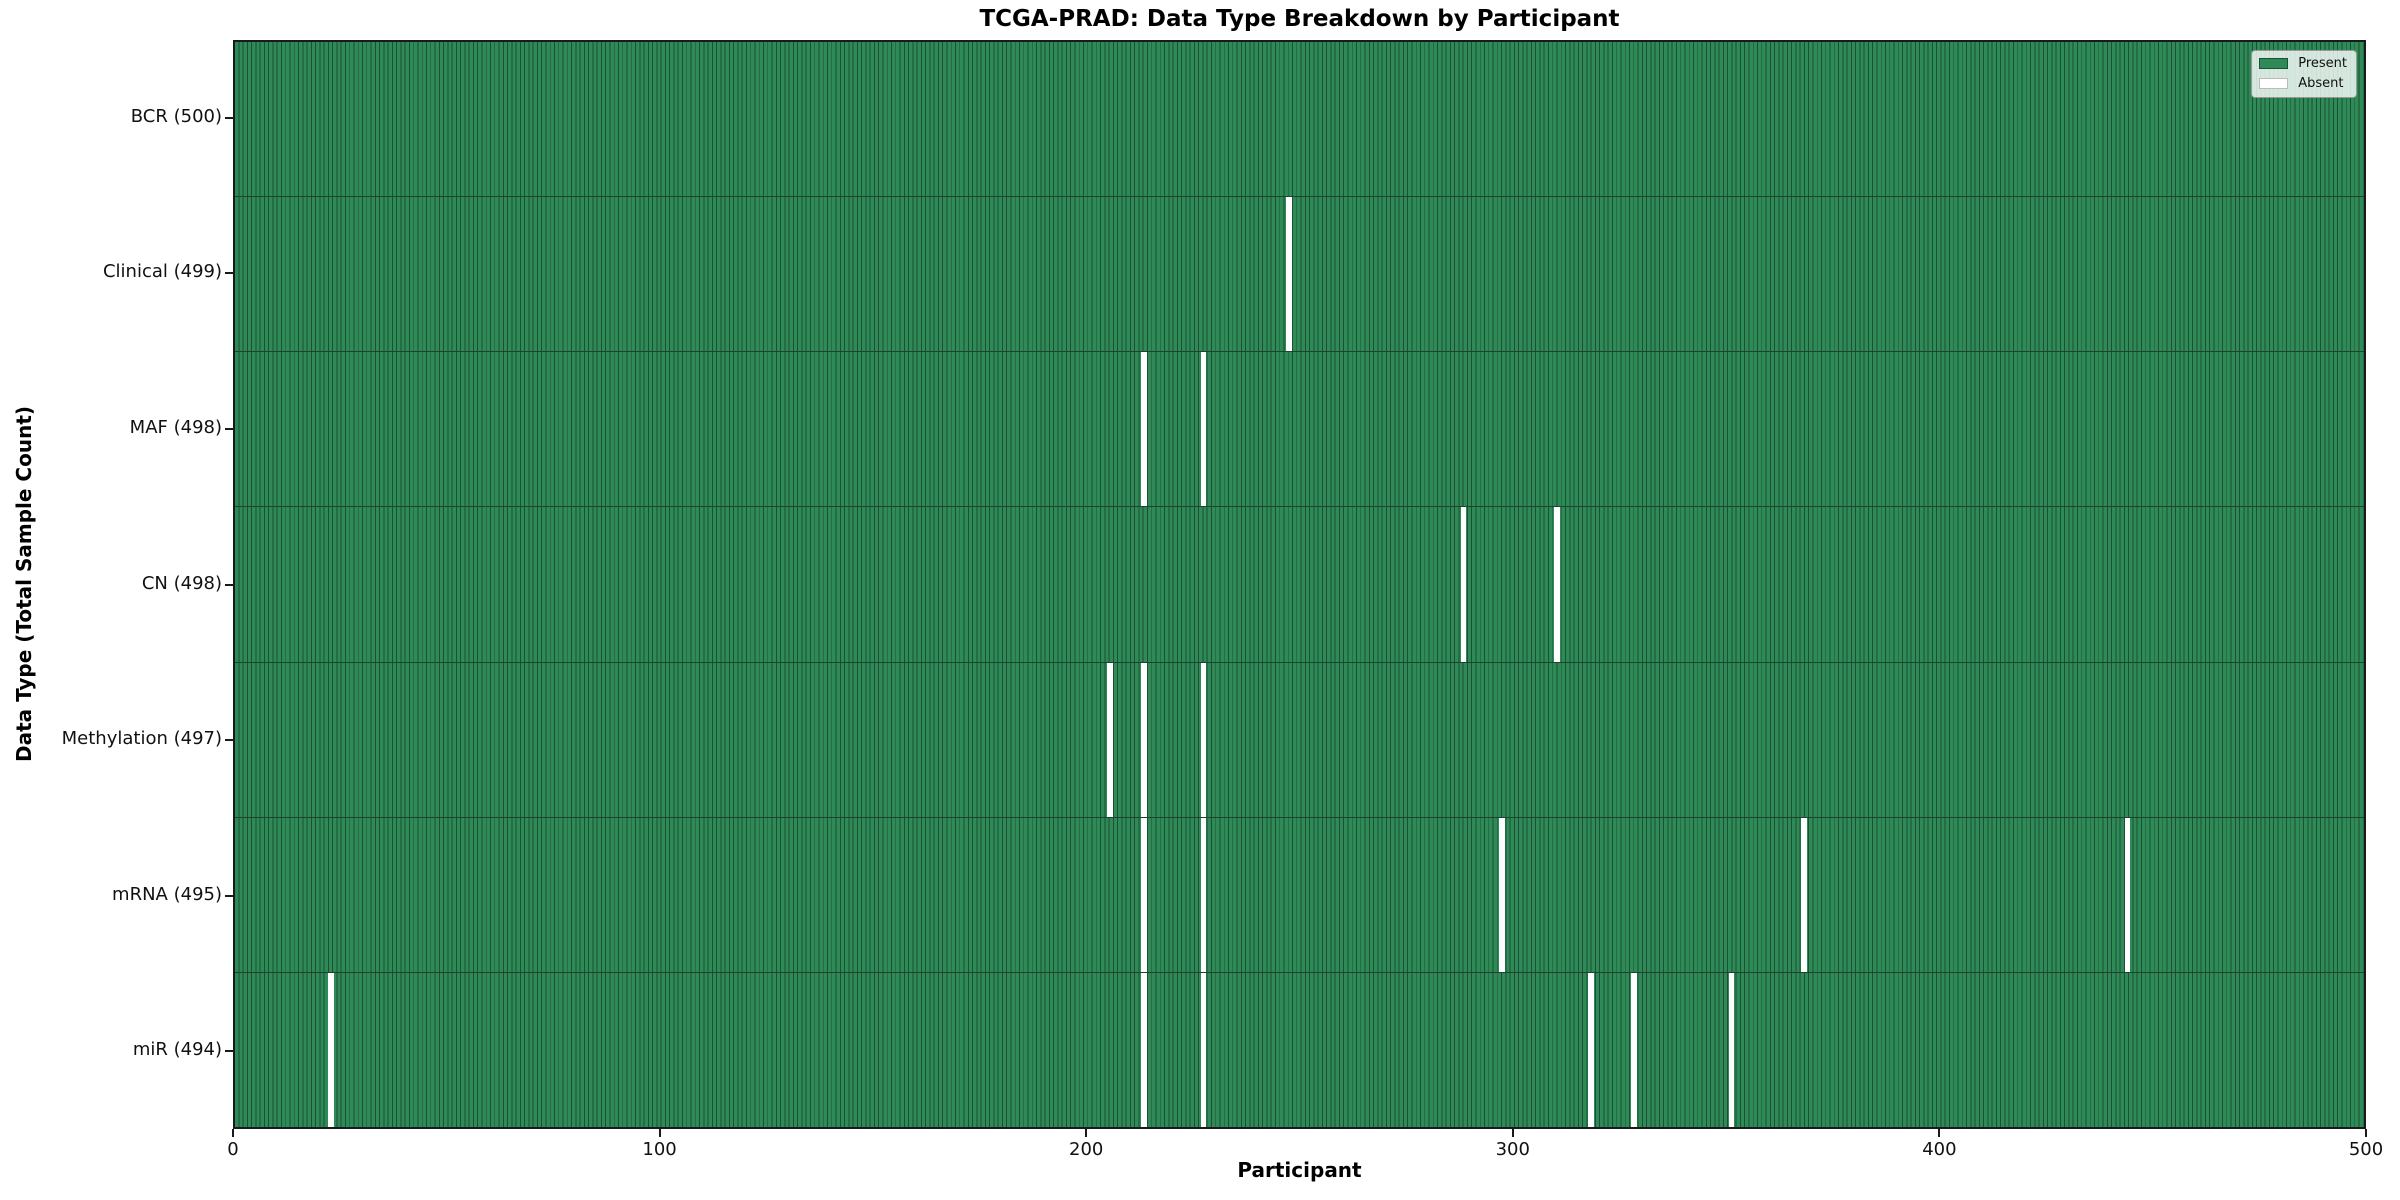  What do you see at coordinates (2322, 63) in the screenshot?
I see `legend-label: Present` at bounding box center [2322, 63].